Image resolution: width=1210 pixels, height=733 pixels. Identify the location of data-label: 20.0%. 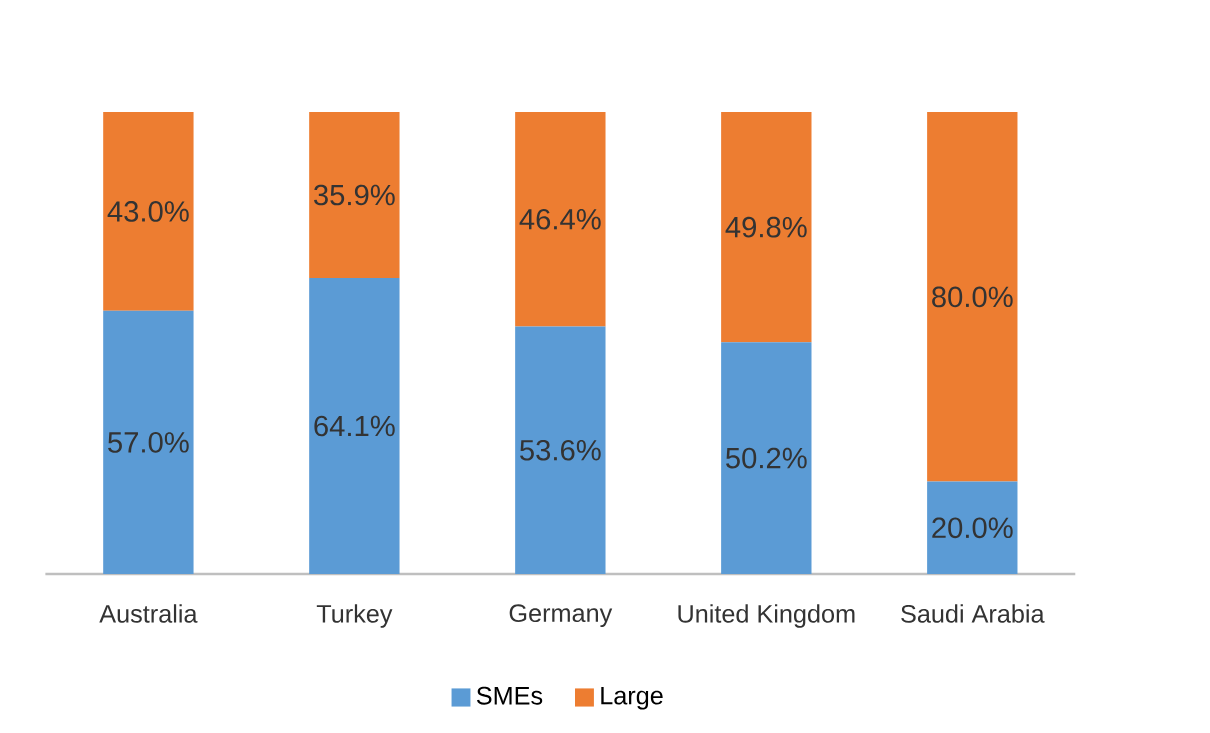
(972, 528).